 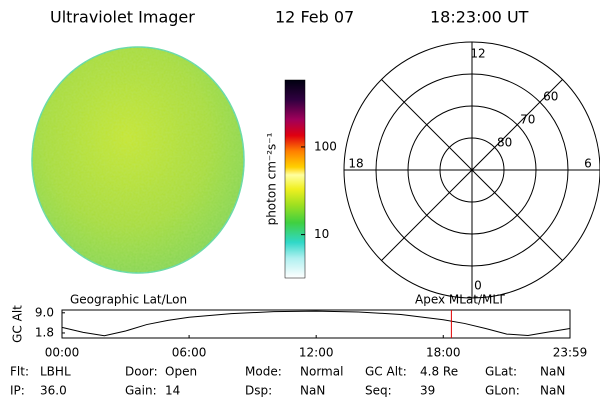 I want to click on lat-ring, so click(x=472, y=170).